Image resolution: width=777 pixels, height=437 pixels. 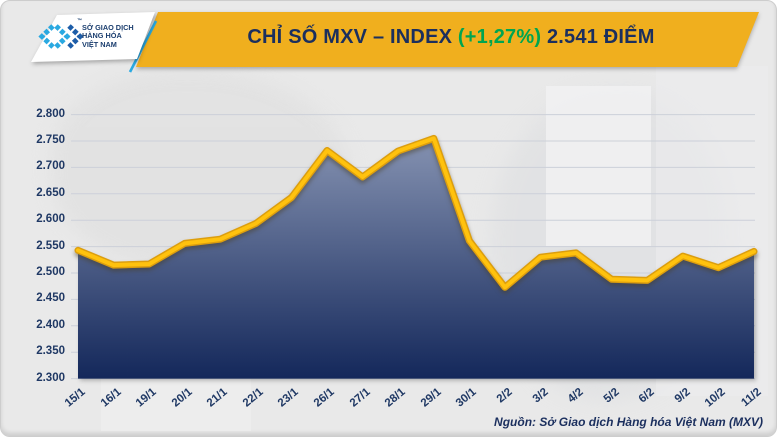 I want to click on y-axis-tick-label: 2.300, so click(x=50, y=377).